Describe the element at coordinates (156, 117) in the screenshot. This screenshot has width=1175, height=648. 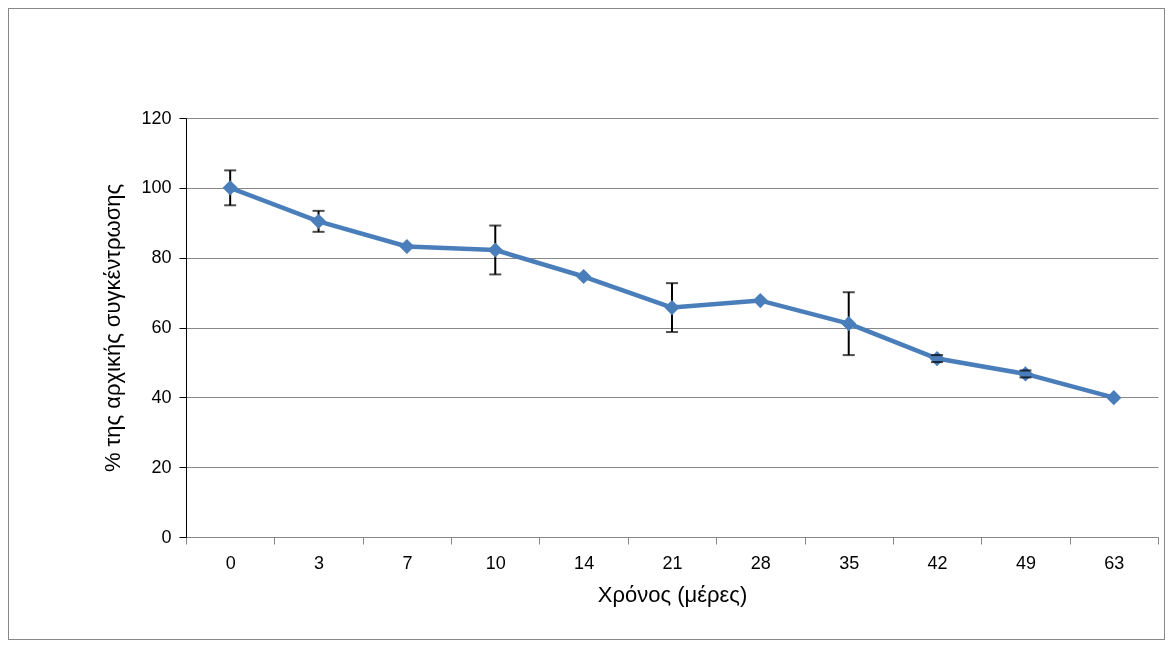
I see `y-tick-label: 120` at that location.